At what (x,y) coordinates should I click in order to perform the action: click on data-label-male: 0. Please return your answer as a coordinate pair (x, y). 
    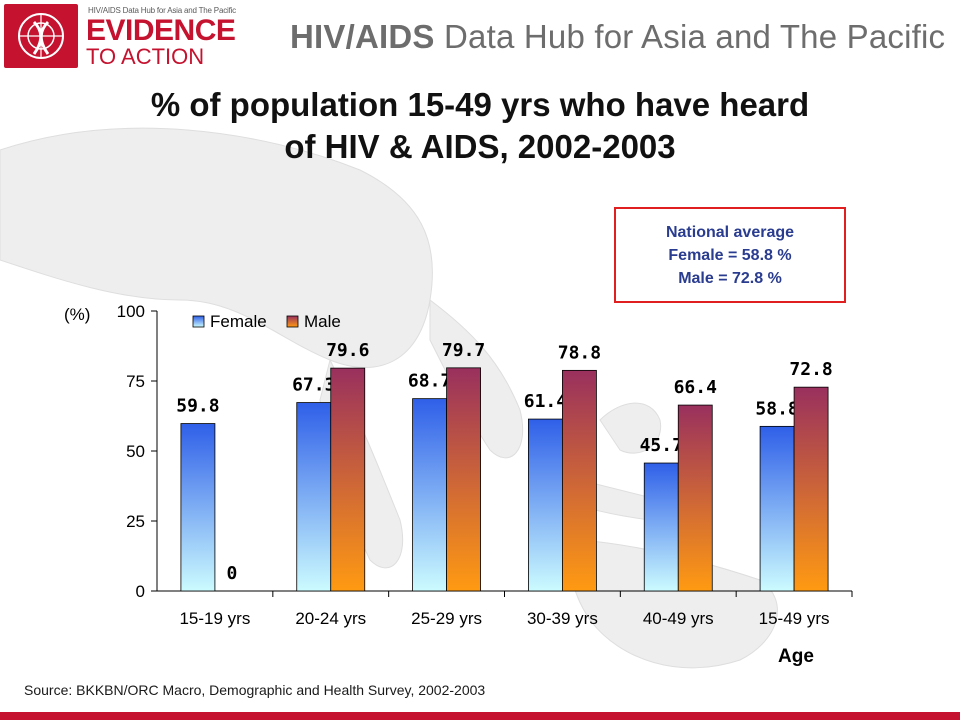
    Looking at the image, I should click on (231, 573).